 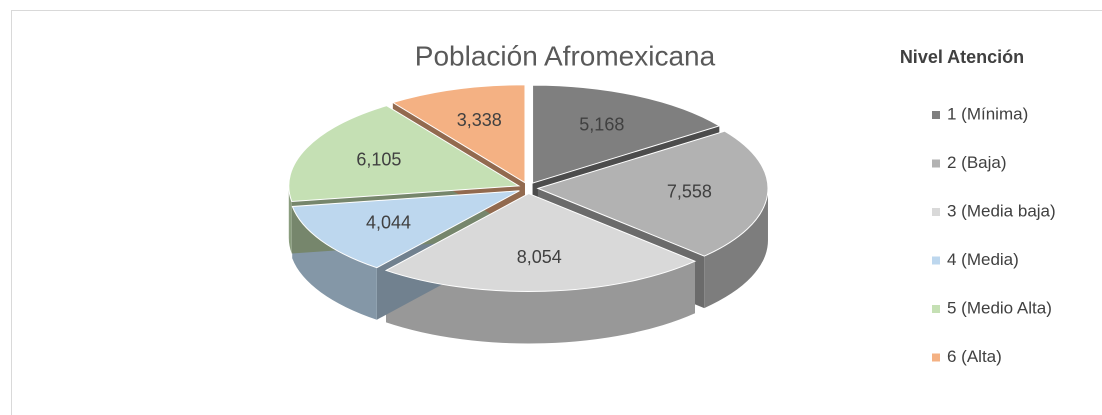 I want to click on legend-label: 4 (Media), so click(x=983, y=259).